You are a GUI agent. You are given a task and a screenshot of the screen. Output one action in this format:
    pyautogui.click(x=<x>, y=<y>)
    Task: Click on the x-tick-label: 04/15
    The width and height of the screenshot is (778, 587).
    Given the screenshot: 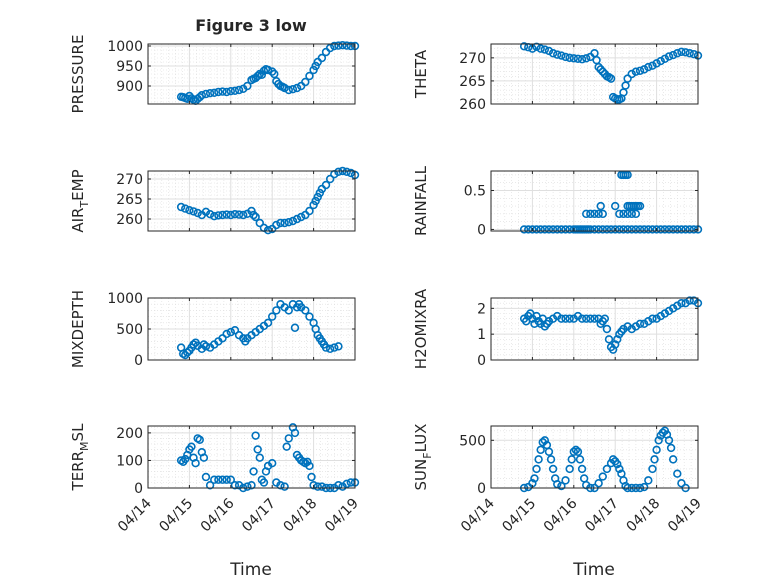 What is the action you would take?
    pyautogui.click(x=519, y=516)
    